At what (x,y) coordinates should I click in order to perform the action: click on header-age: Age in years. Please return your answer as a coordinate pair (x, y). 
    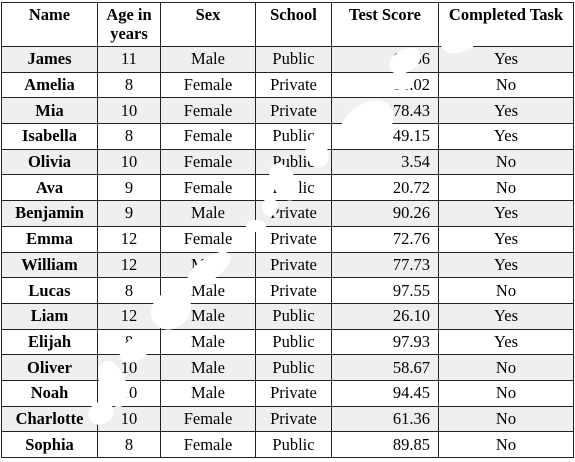
    Looking at the image, I should click on (129, 24).